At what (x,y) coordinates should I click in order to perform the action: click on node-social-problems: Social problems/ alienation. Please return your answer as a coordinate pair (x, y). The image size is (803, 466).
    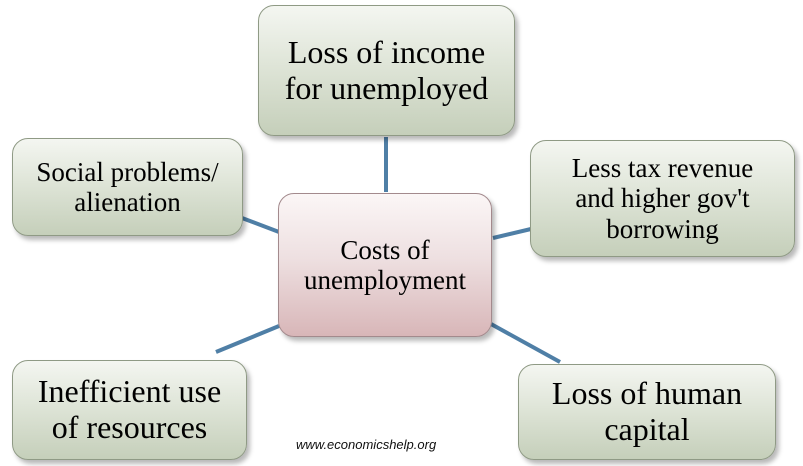
    Looking at the image, I should click on (127, 187).